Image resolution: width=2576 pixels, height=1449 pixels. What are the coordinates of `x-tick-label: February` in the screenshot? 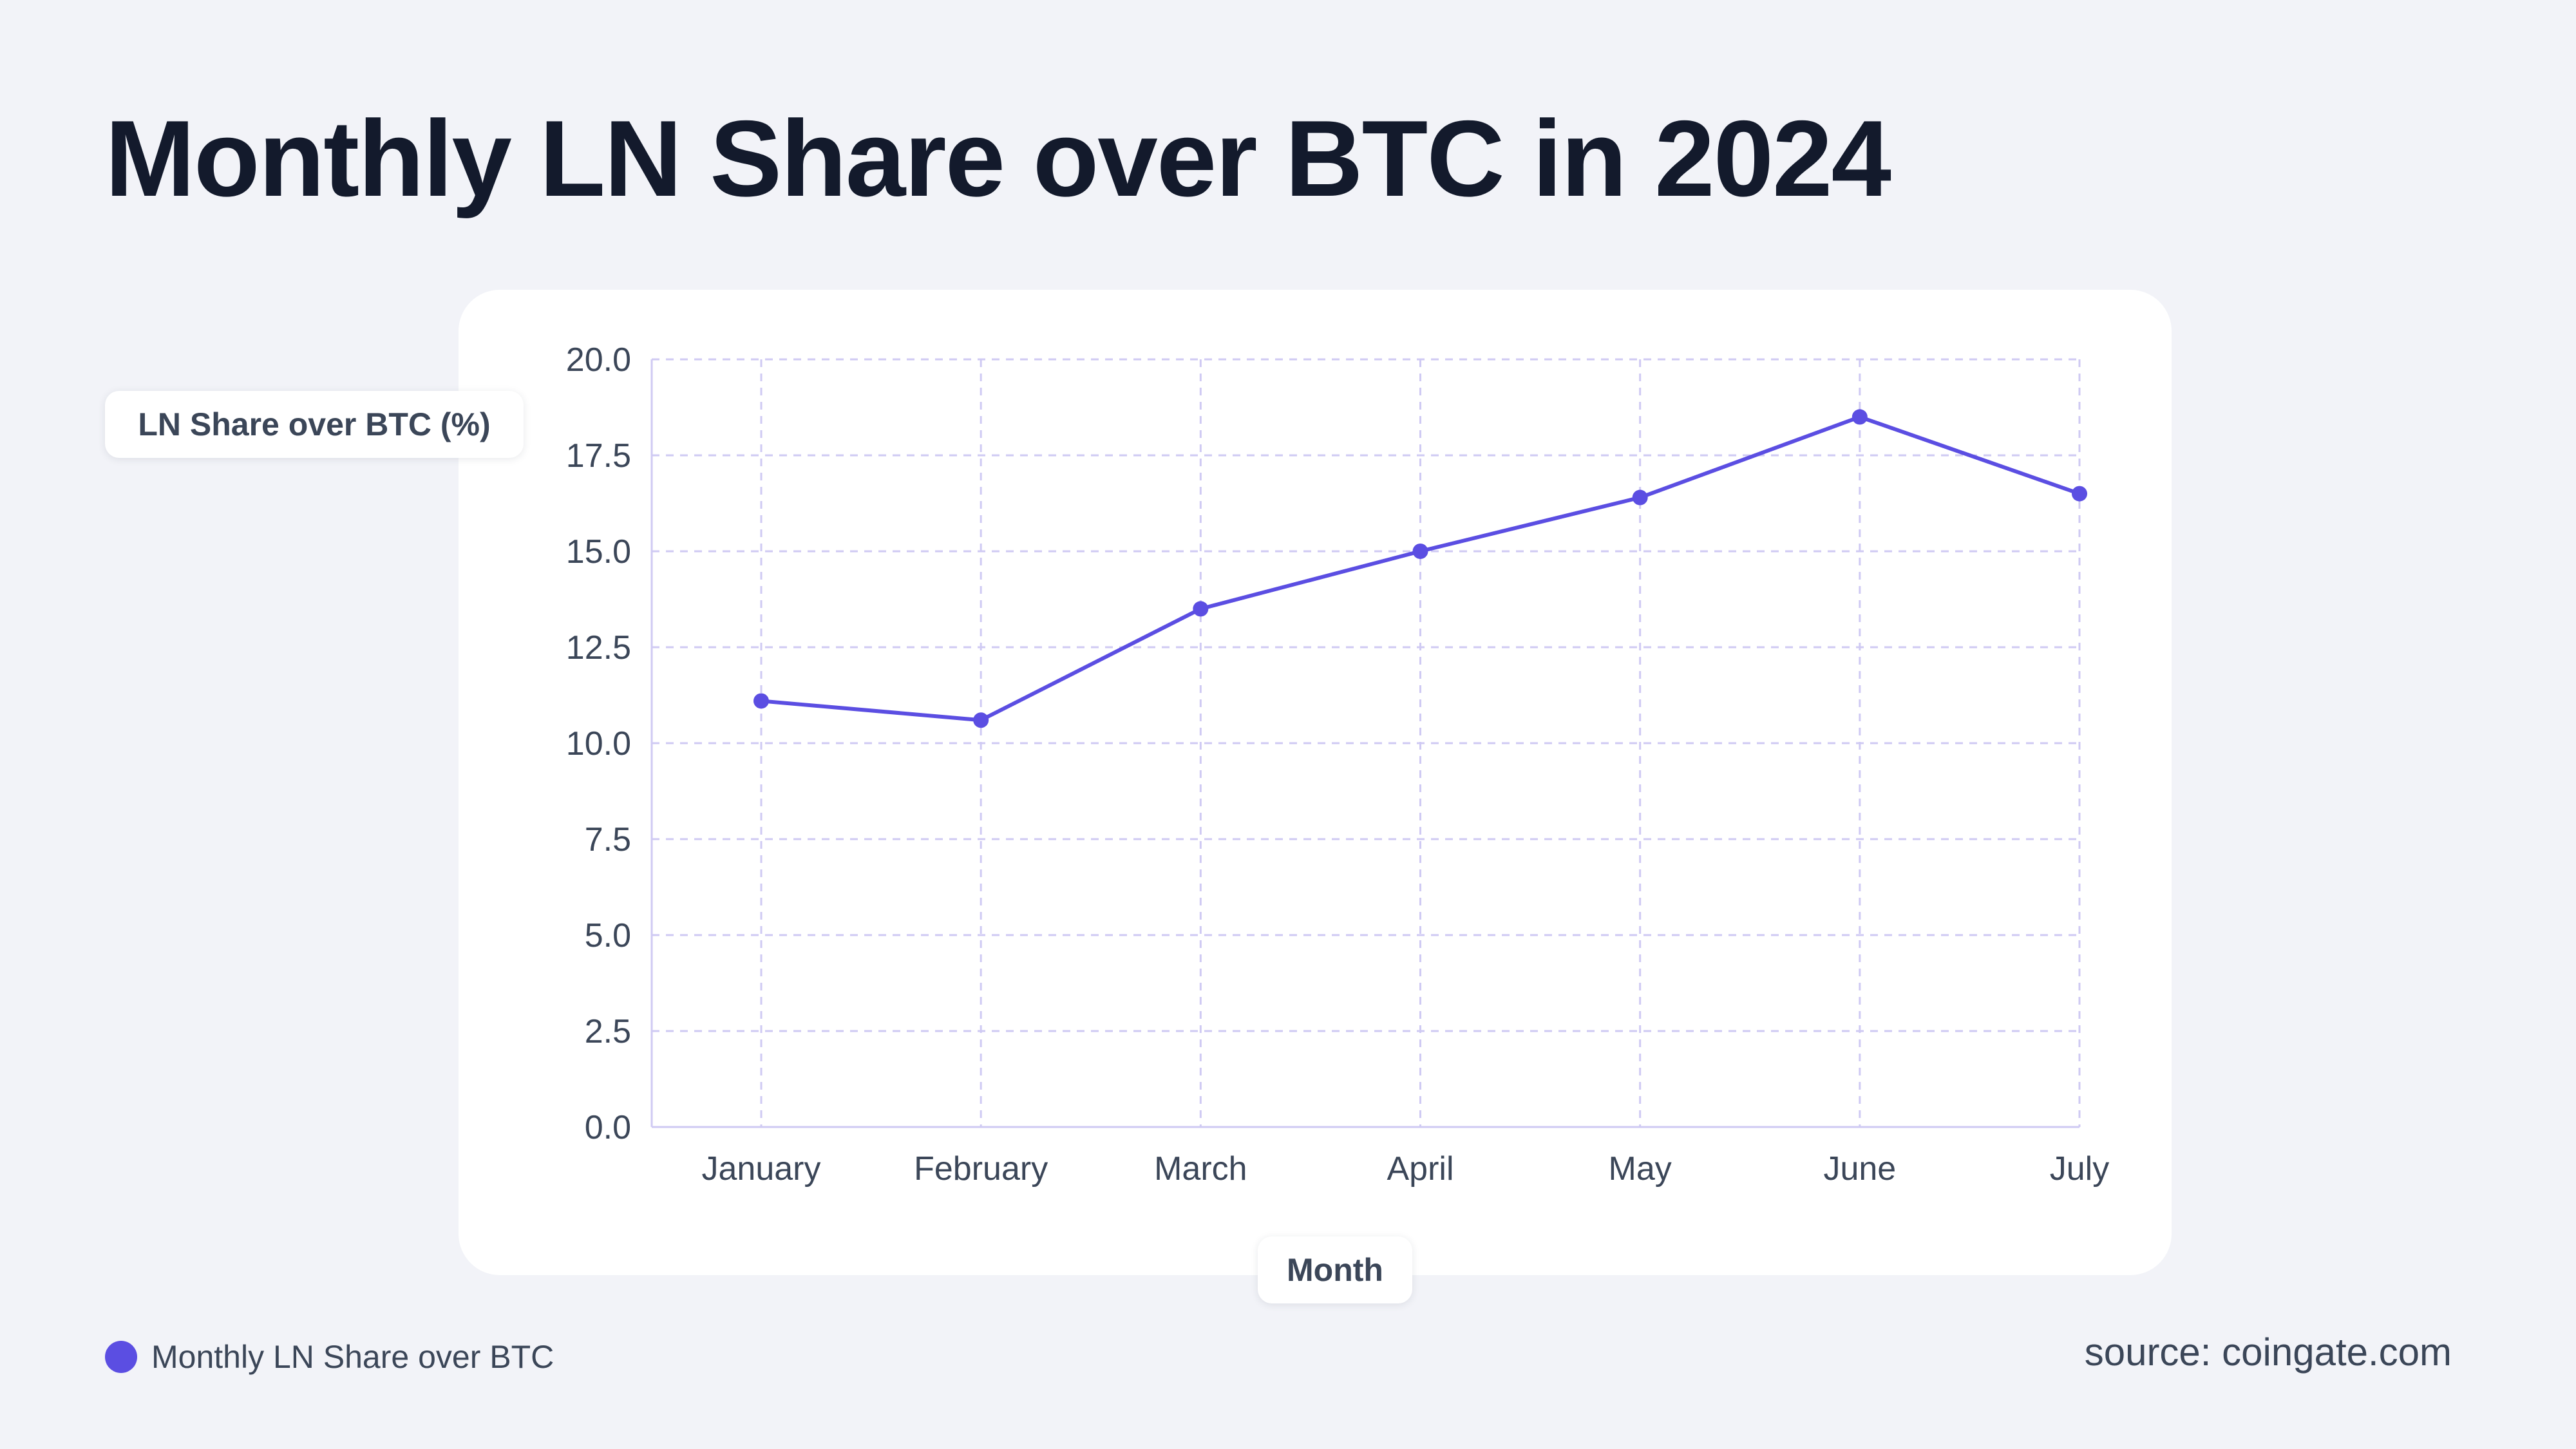 It's located at (981, 1169).